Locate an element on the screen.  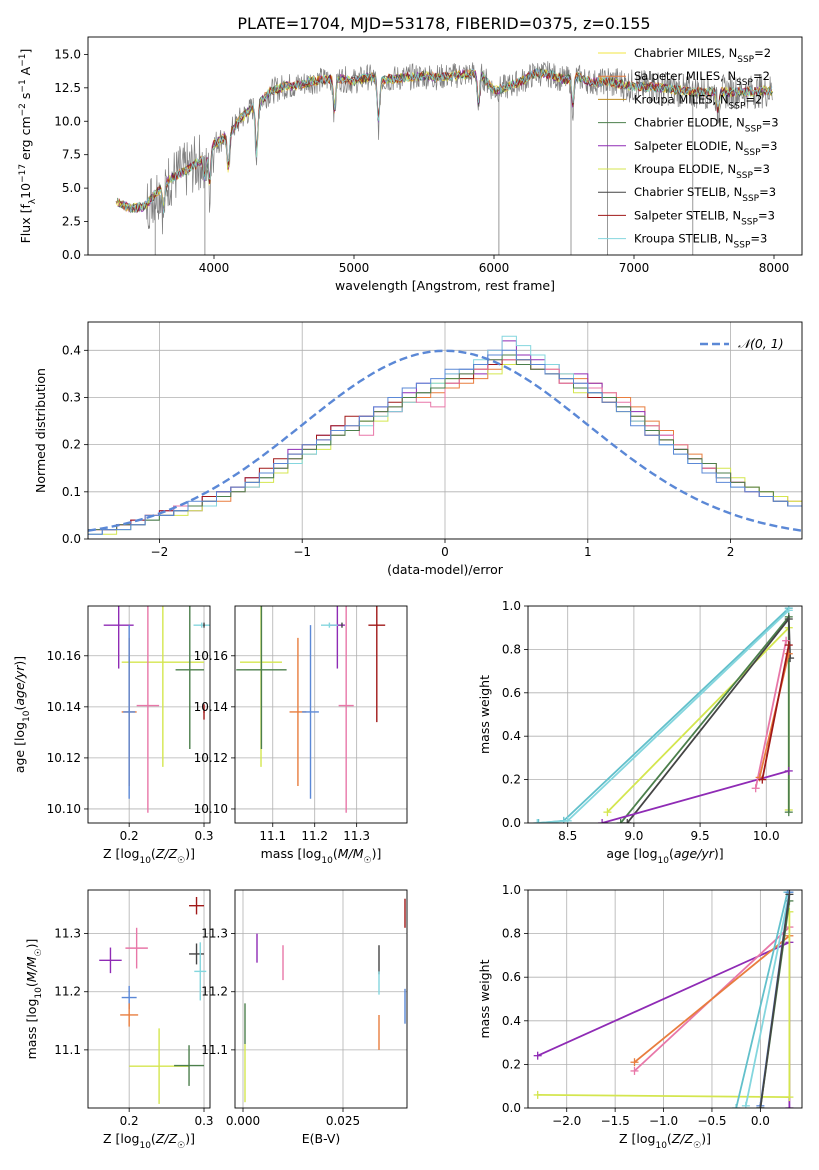
y-tick-label: 0.8 is located at coordinates (511, 649).